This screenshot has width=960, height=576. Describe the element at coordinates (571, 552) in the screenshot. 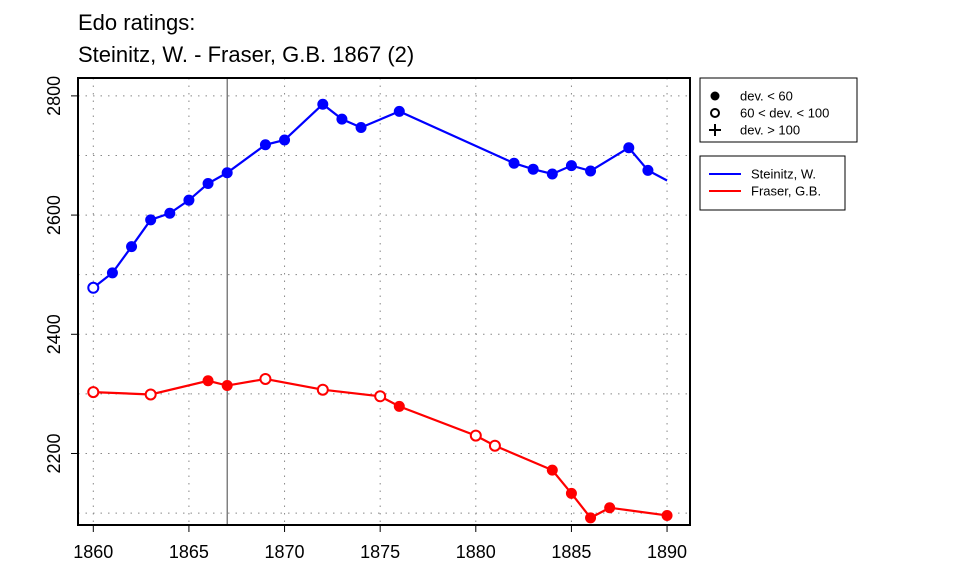

I see `x-tick-label: 1885` at that location.